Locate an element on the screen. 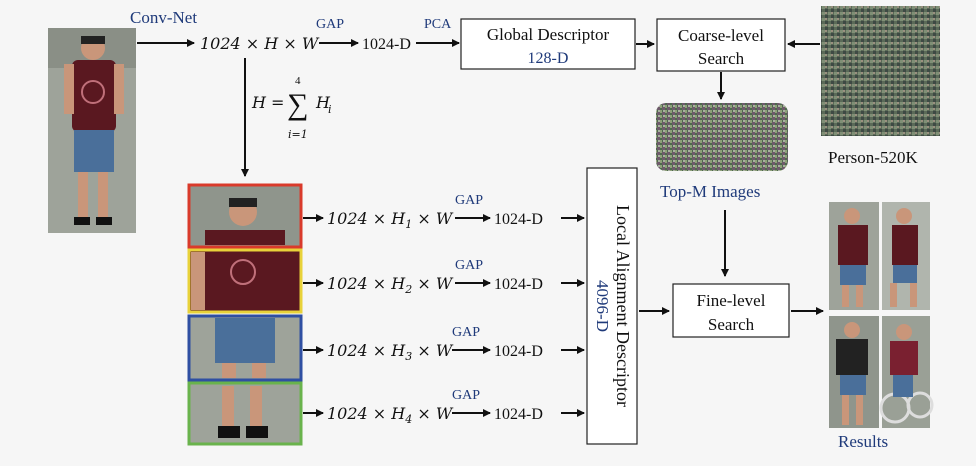 This screenshot has width=976, height=466. part-3-output-label: 1024-D is located at coordinates (518, 351).